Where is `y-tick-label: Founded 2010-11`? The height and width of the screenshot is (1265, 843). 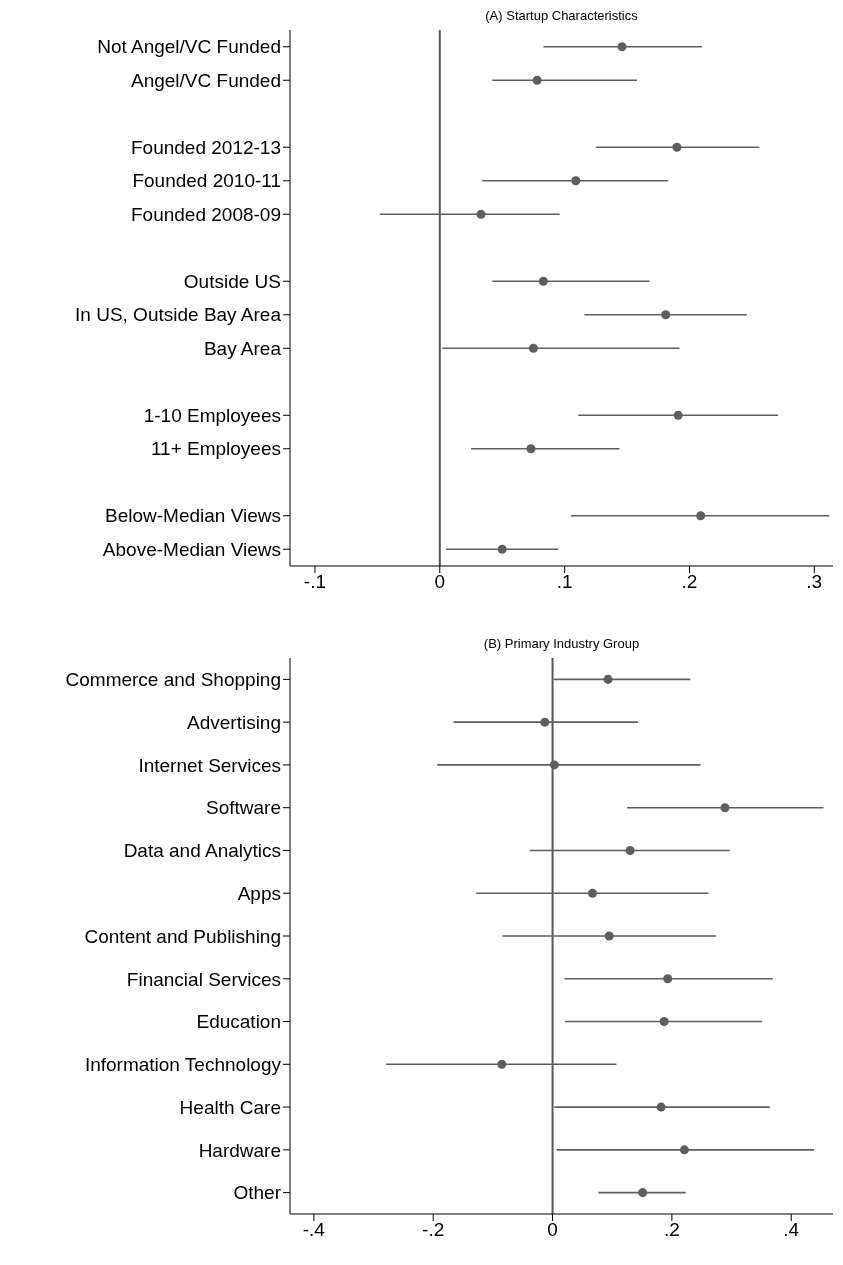
y-tick-label: Founded 2010-11 is located at coordinates (206, 181).